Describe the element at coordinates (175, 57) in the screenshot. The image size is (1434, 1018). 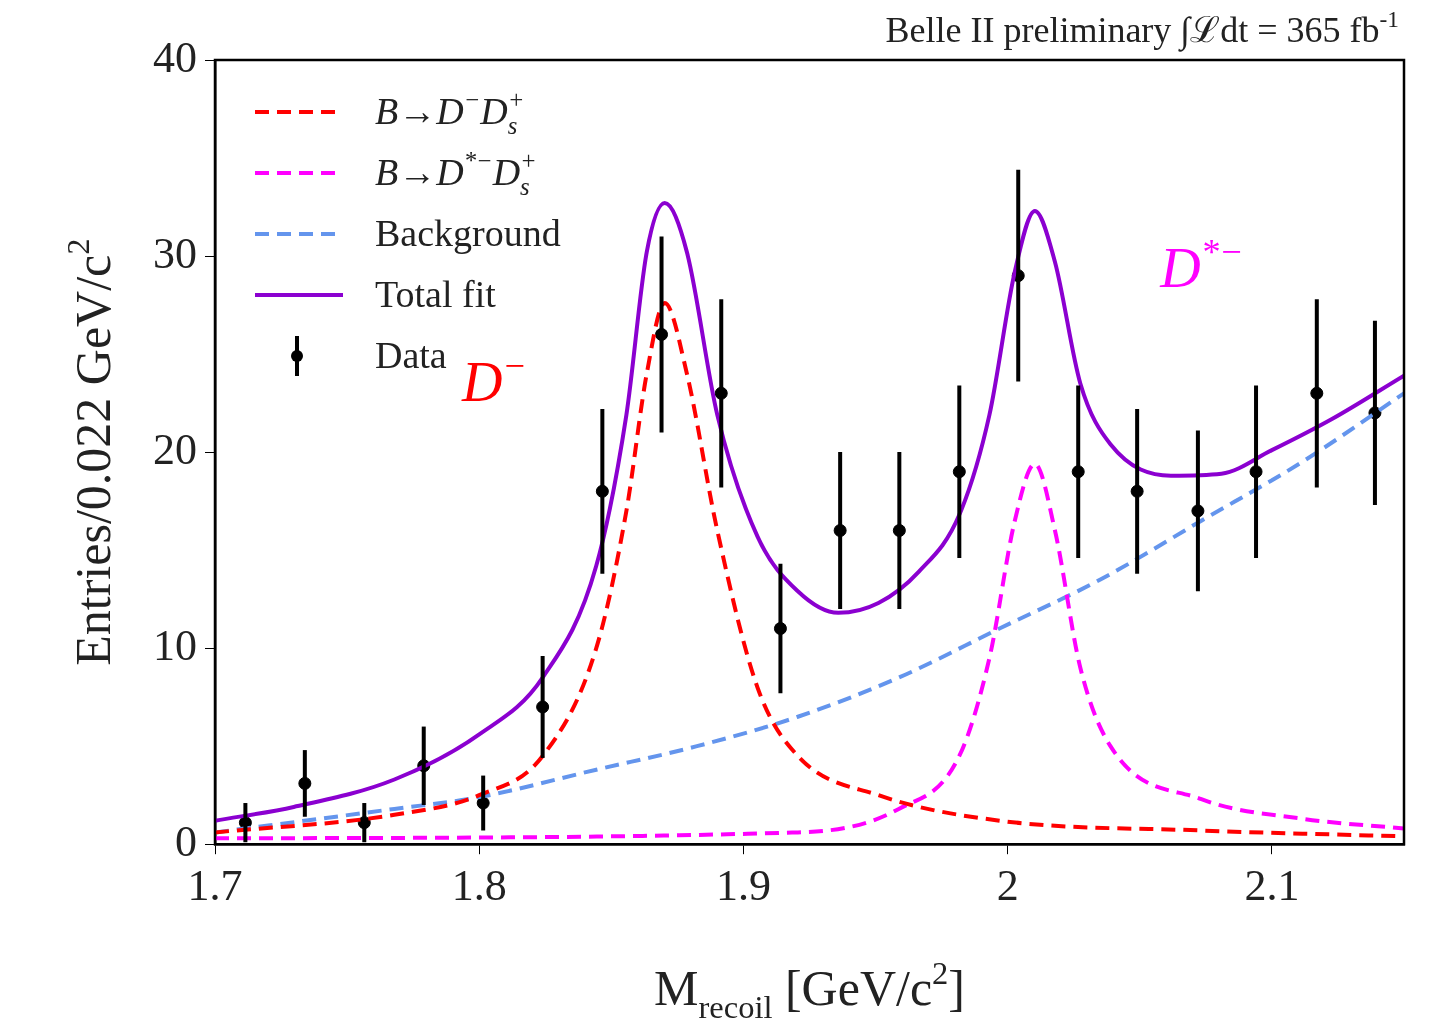
I see `y-tick-label: 40` at that location.